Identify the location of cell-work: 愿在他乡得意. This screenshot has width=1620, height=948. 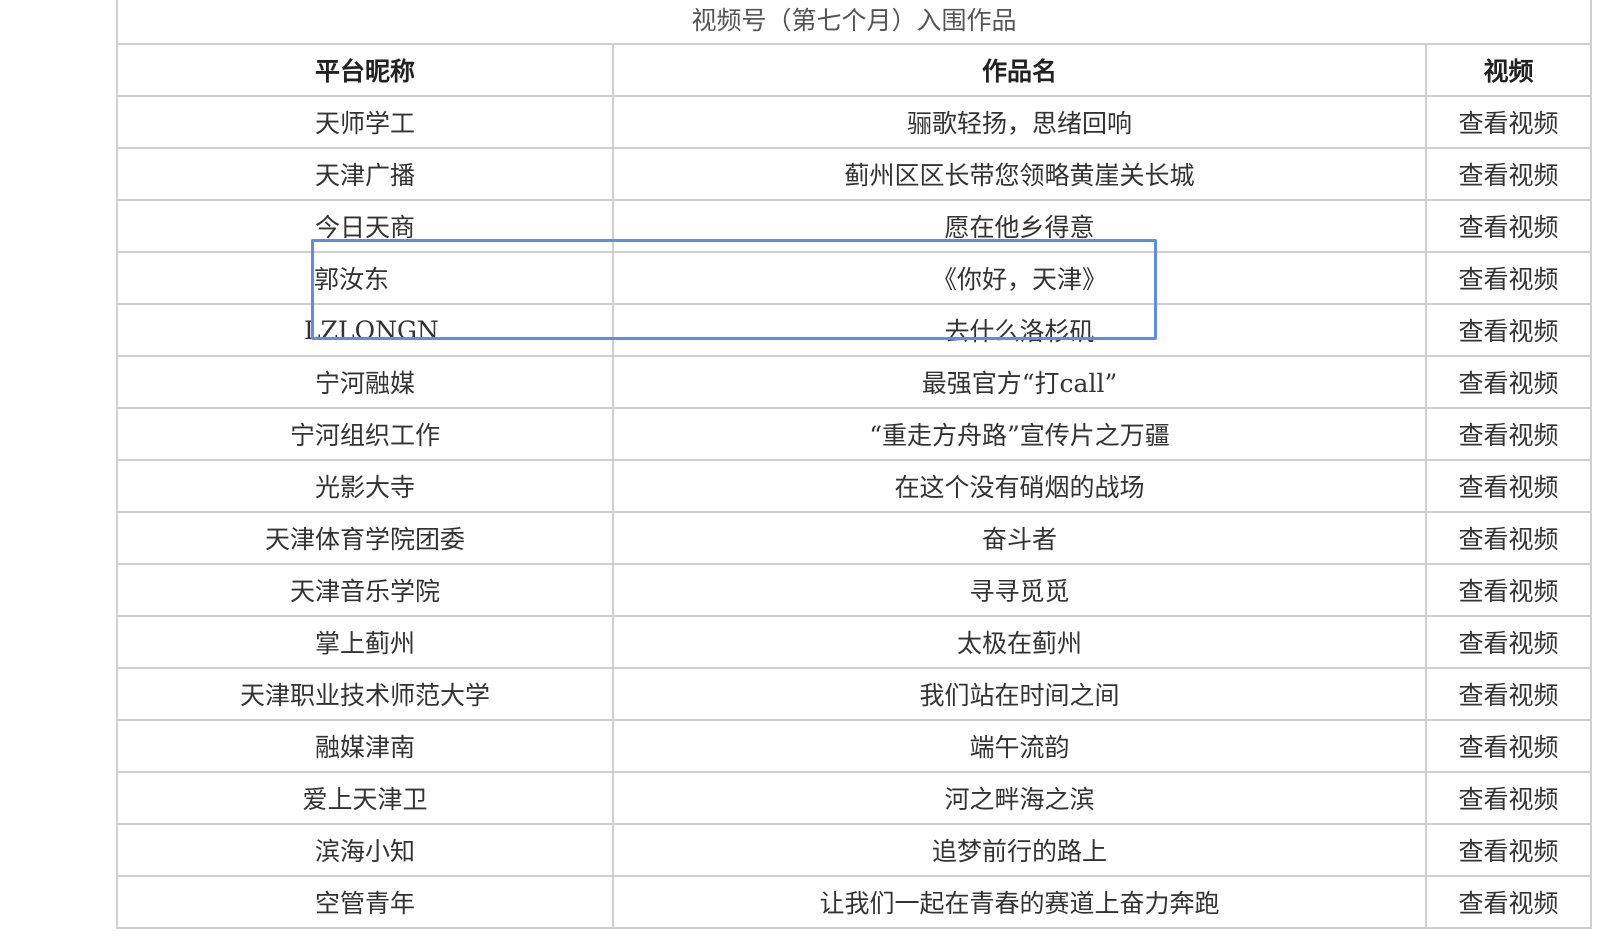
(1019, 226).